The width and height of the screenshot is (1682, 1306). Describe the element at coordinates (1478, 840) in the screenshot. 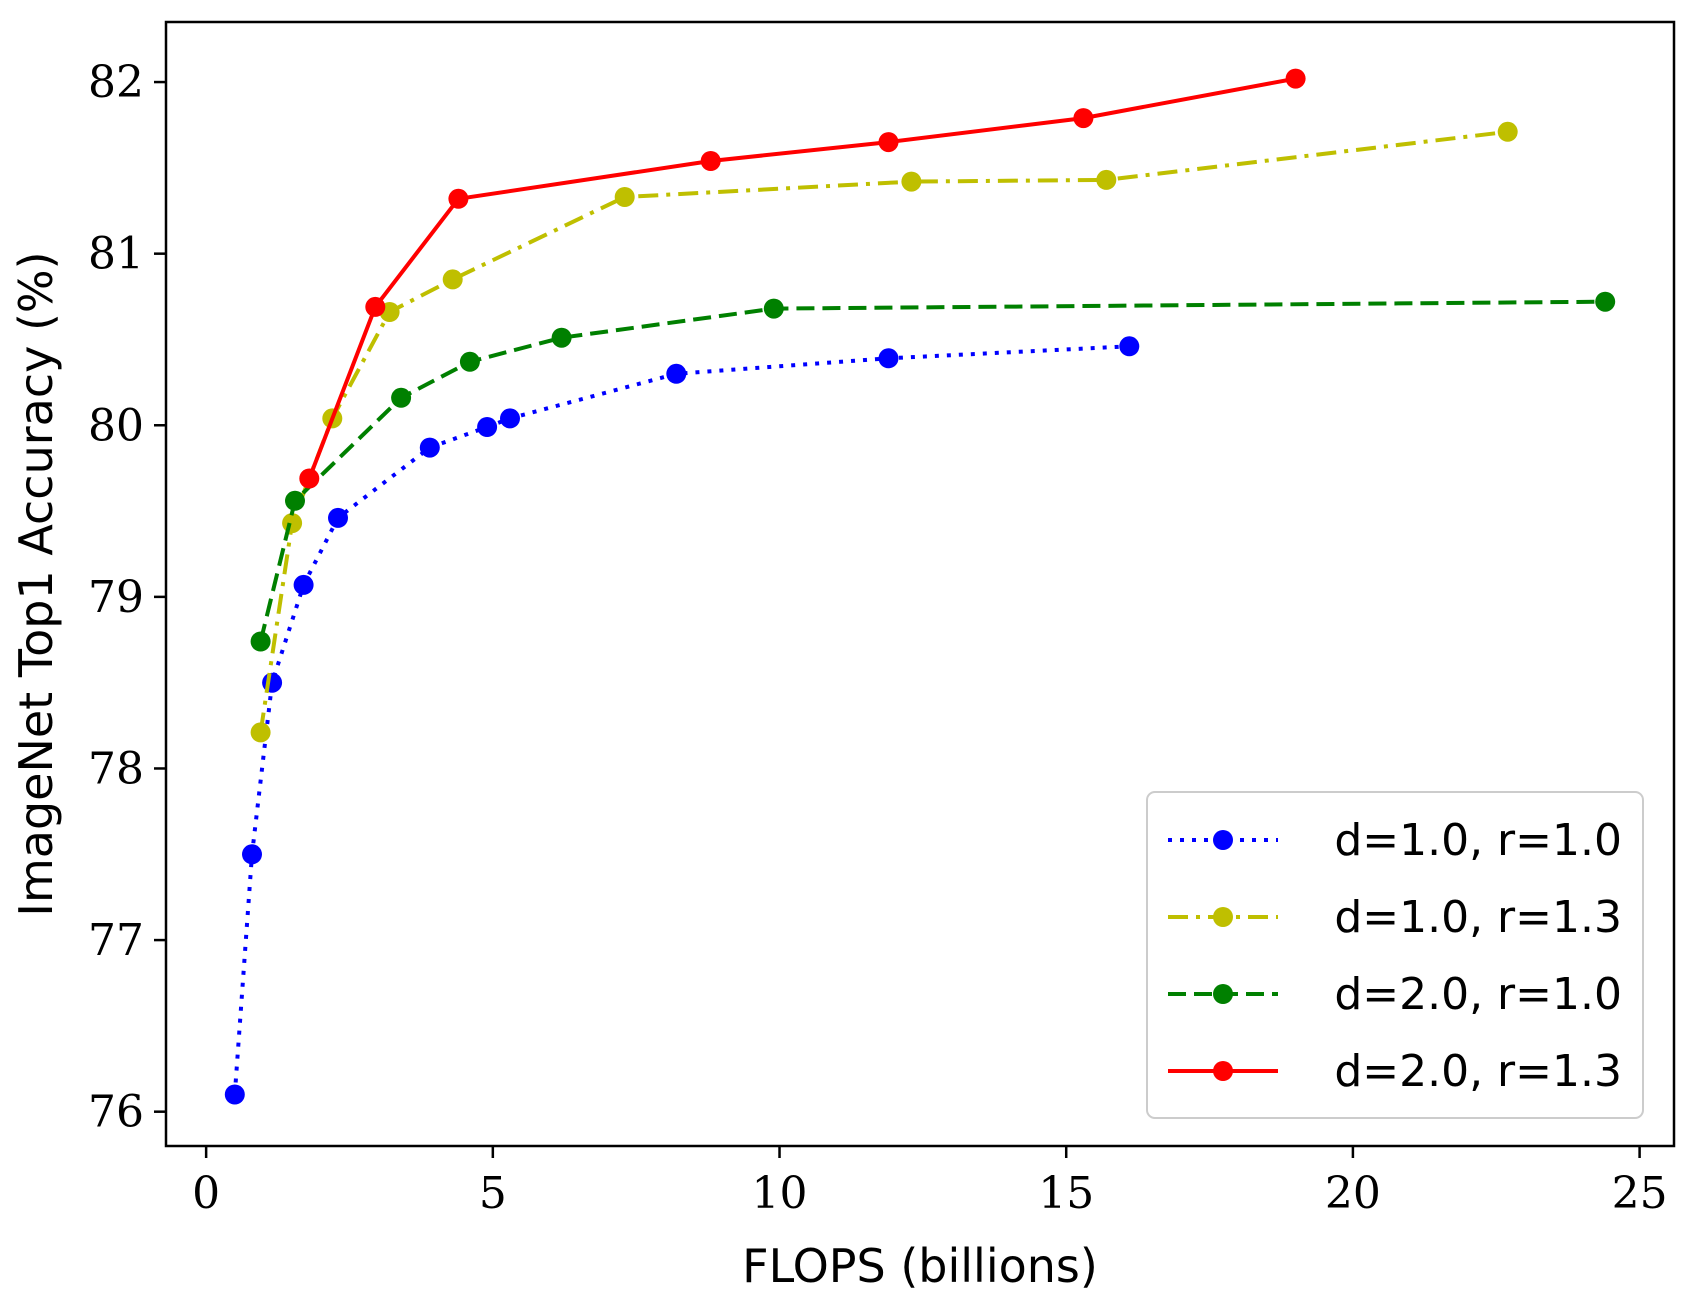

I see `legend-label: d=1.0, r=1.0` at that location.